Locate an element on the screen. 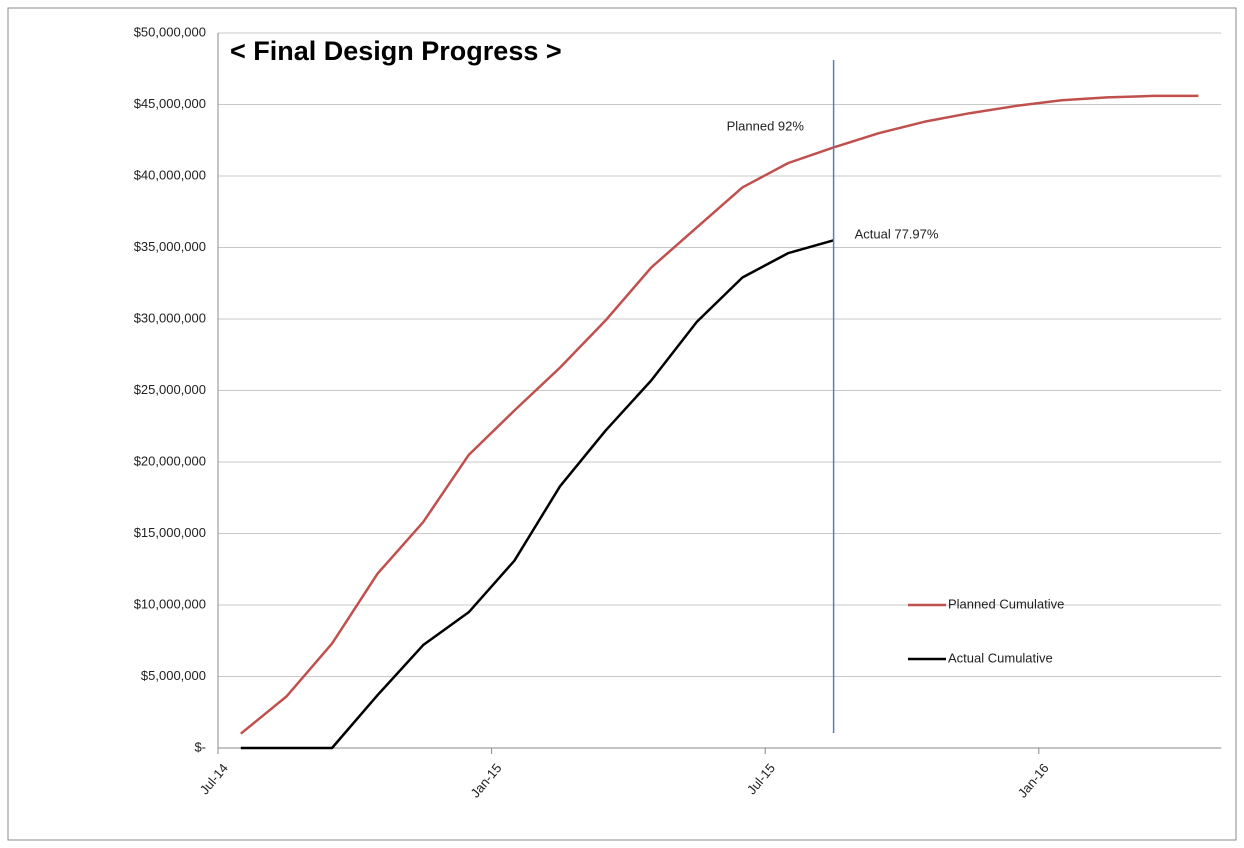 This screenshot has width=1244, height=848. y-tick-label: $5,000,000 is located at coordinates (173, 675).